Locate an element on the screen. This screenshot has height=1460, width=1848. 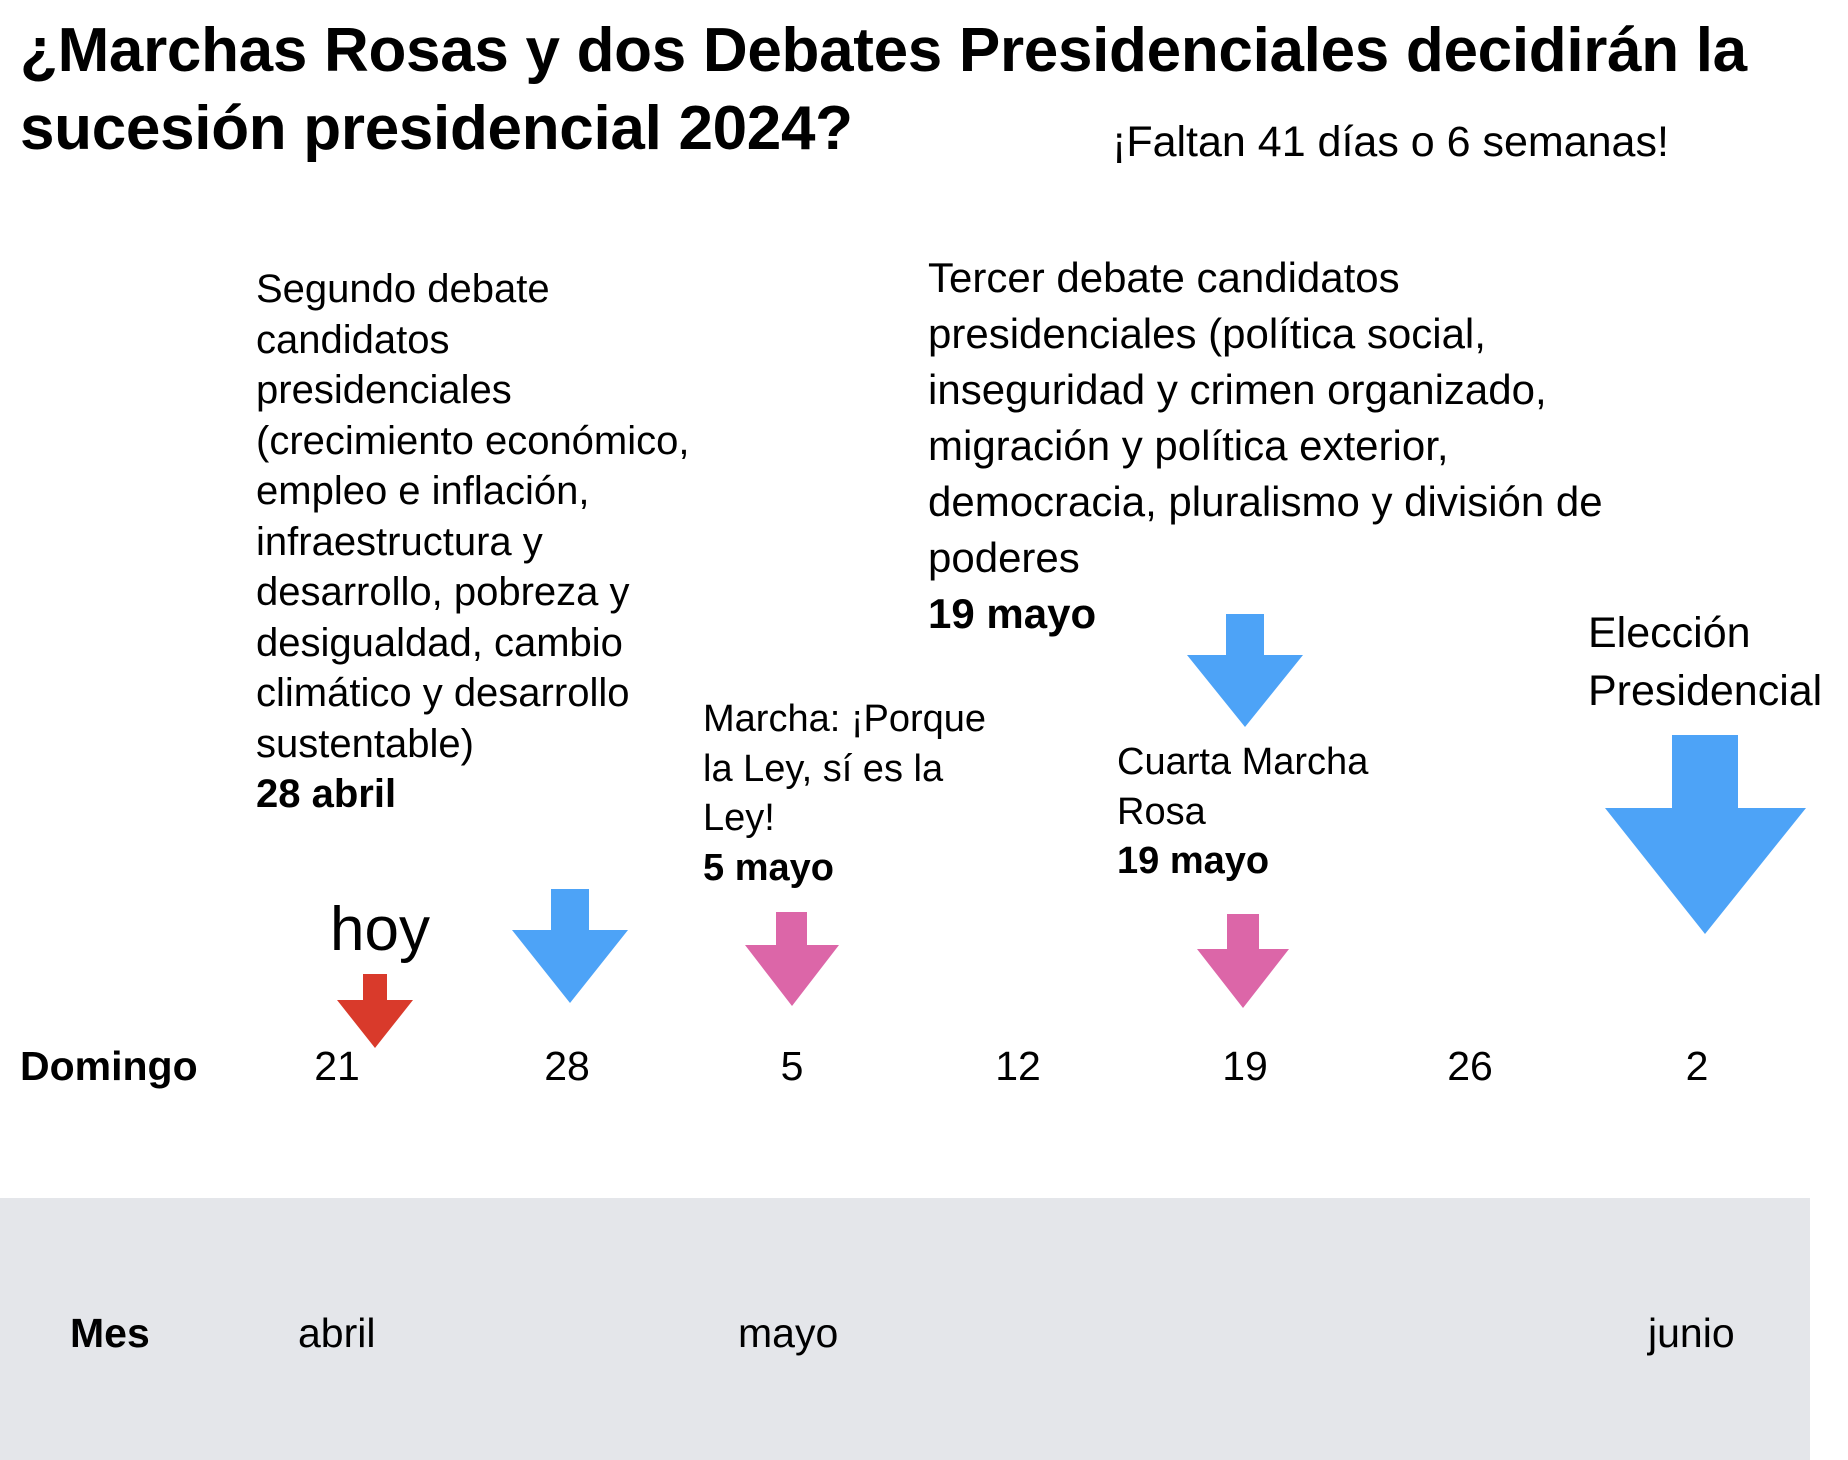
day-label: 26 is located at coordinates (1470, 1066).